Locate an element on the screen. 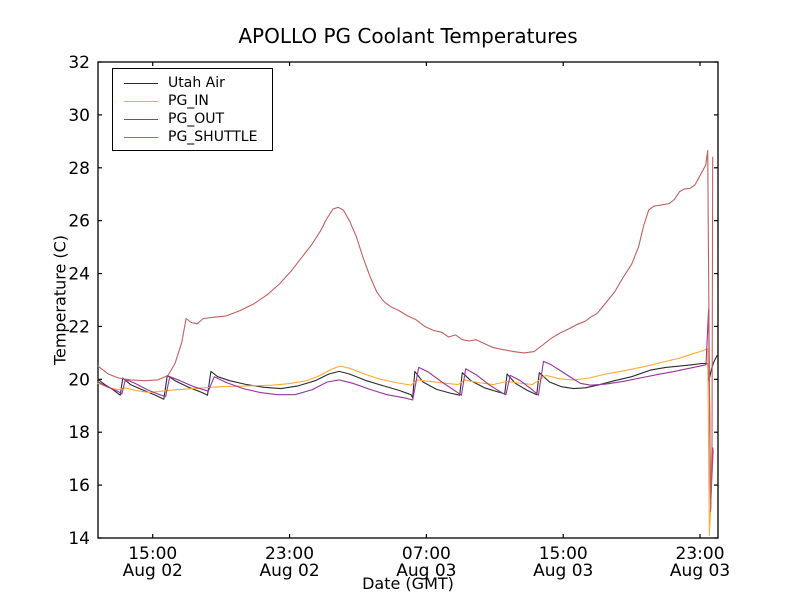 This screenshot has height=600, width=800. x-tick-time-label: 07:00 is located at coordinates (426, 554).